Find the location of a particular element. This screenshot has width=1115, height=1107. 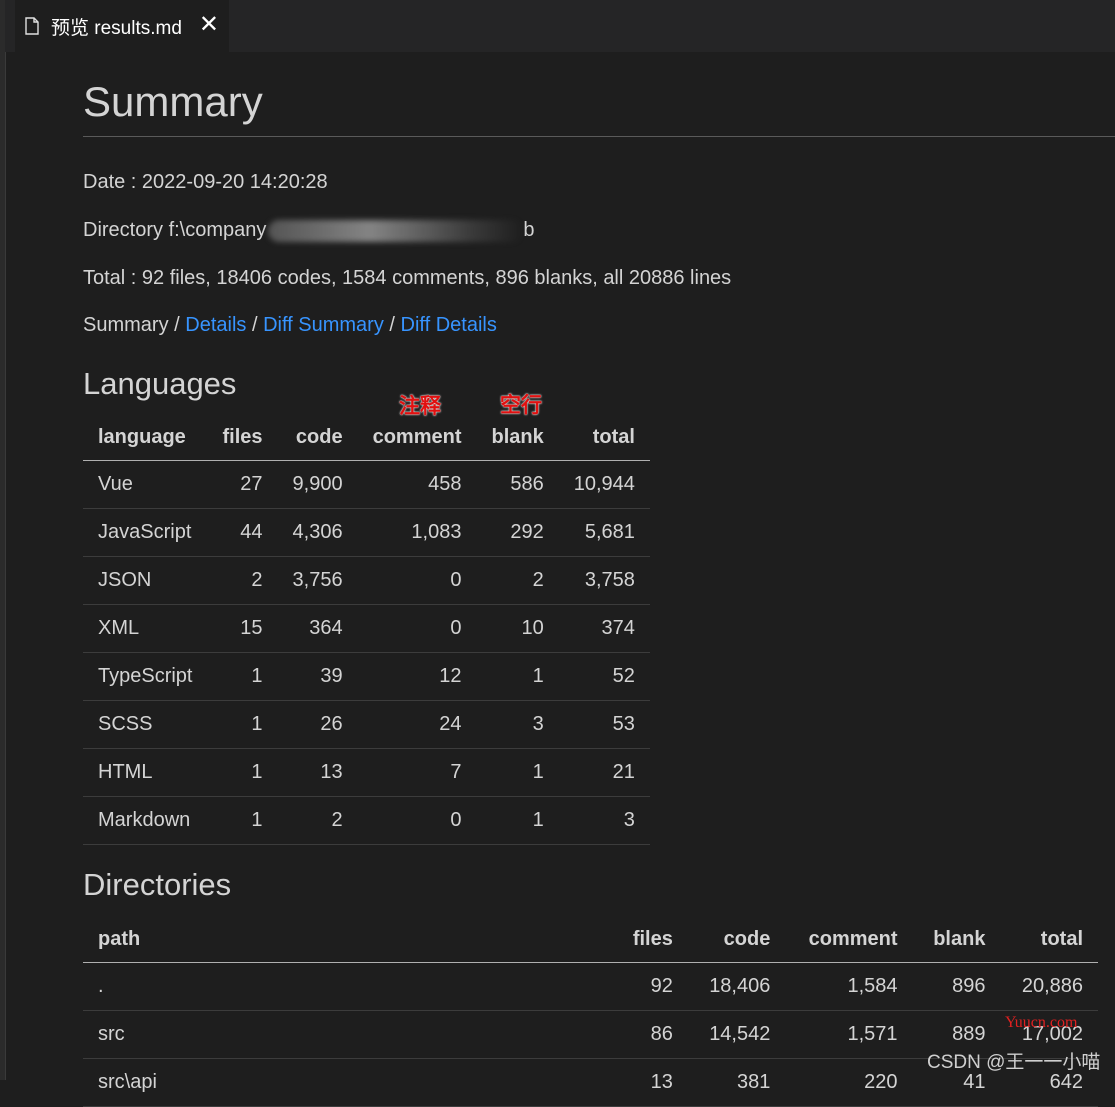

cell: 220 is located at coordinates (849, 1082).